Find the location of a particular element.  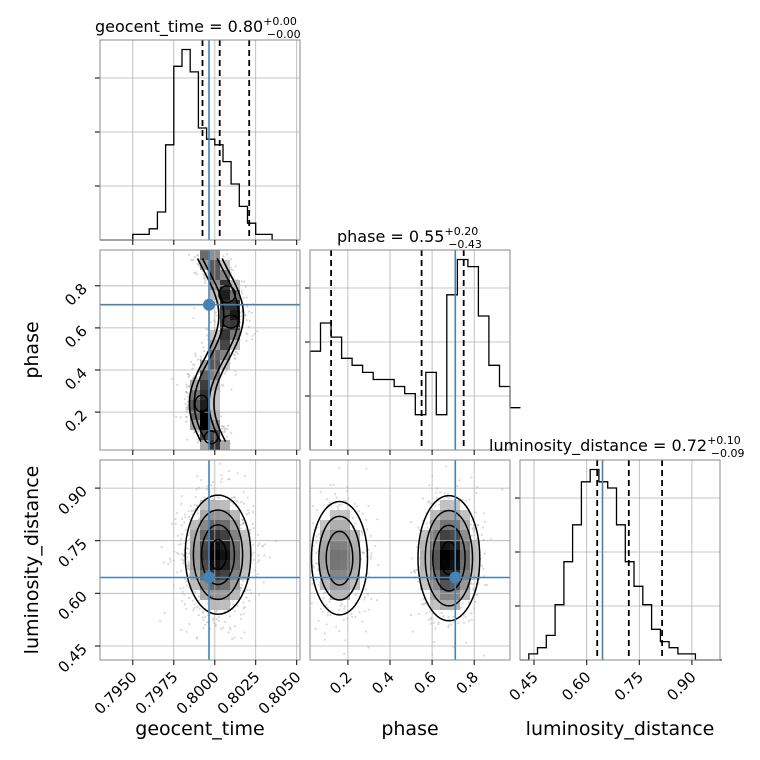

title-luminosity-distance: luminosity_distance = 0.72+0.10 −0.09 is located at coordinates (617, 447).